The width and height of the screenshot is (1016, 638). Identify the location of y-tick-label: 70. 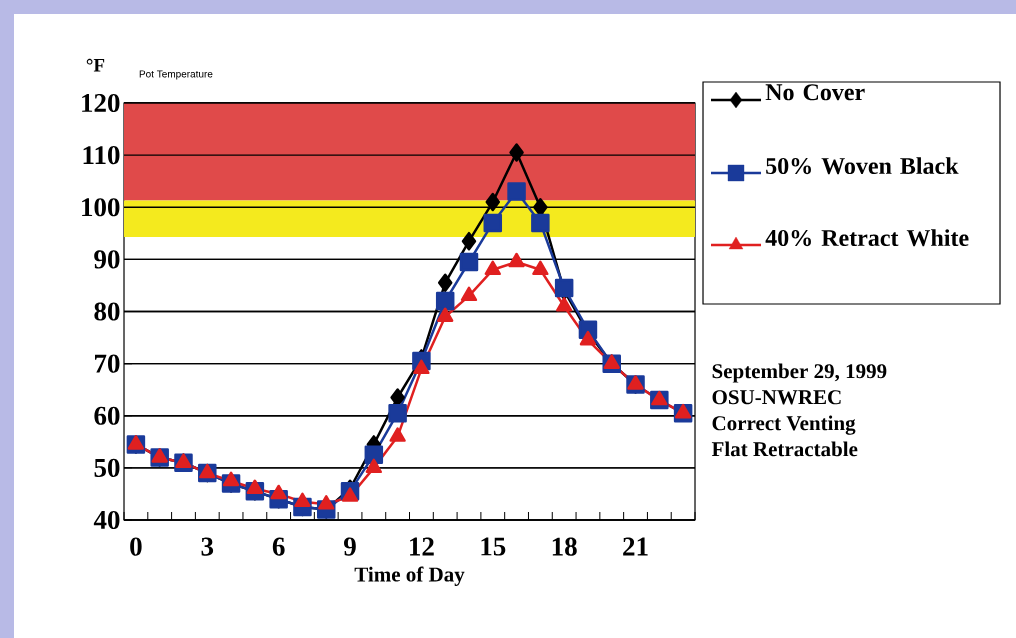
(107, 363).